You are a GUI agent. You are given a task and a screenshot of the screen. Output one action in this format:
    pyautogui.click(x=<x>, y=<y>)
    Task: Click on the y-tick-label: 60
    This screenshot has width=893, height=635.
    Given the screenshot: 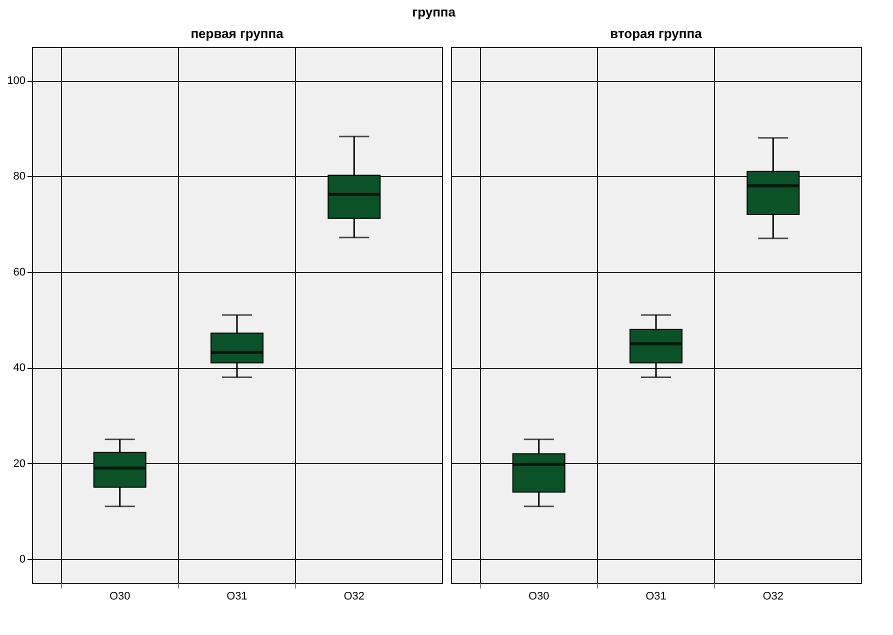 What is the action you would take?
    pyautogui.click(x=19, y=272)
    